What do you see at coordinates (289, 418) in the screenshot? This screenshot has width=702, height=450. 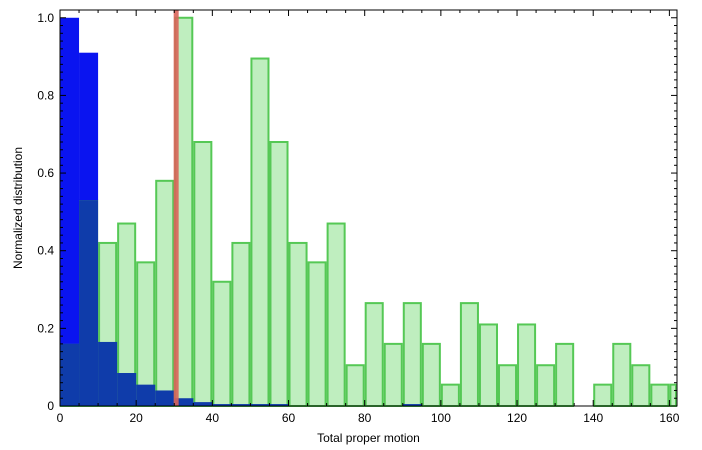 I see `x-tick-label: 60` at bounding box center [289, 418].